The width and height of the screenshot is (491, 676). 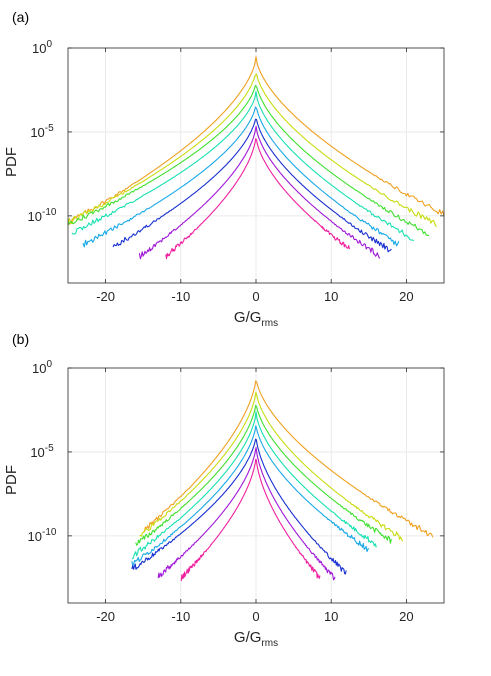 What do you see at coordinates (248, 637) in the screenshot?
I see `x-axis-label-b-main: G/G` at bounding box center [248, 637].